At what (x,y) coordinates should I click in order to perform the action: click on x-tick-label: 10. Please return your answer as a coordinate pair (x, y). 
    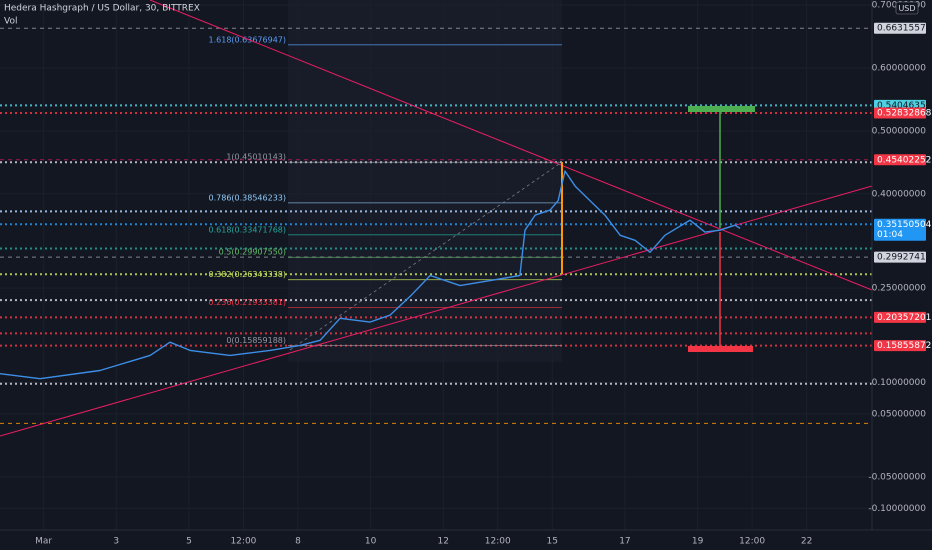
    Looking at the image, I should click on (371, 542).